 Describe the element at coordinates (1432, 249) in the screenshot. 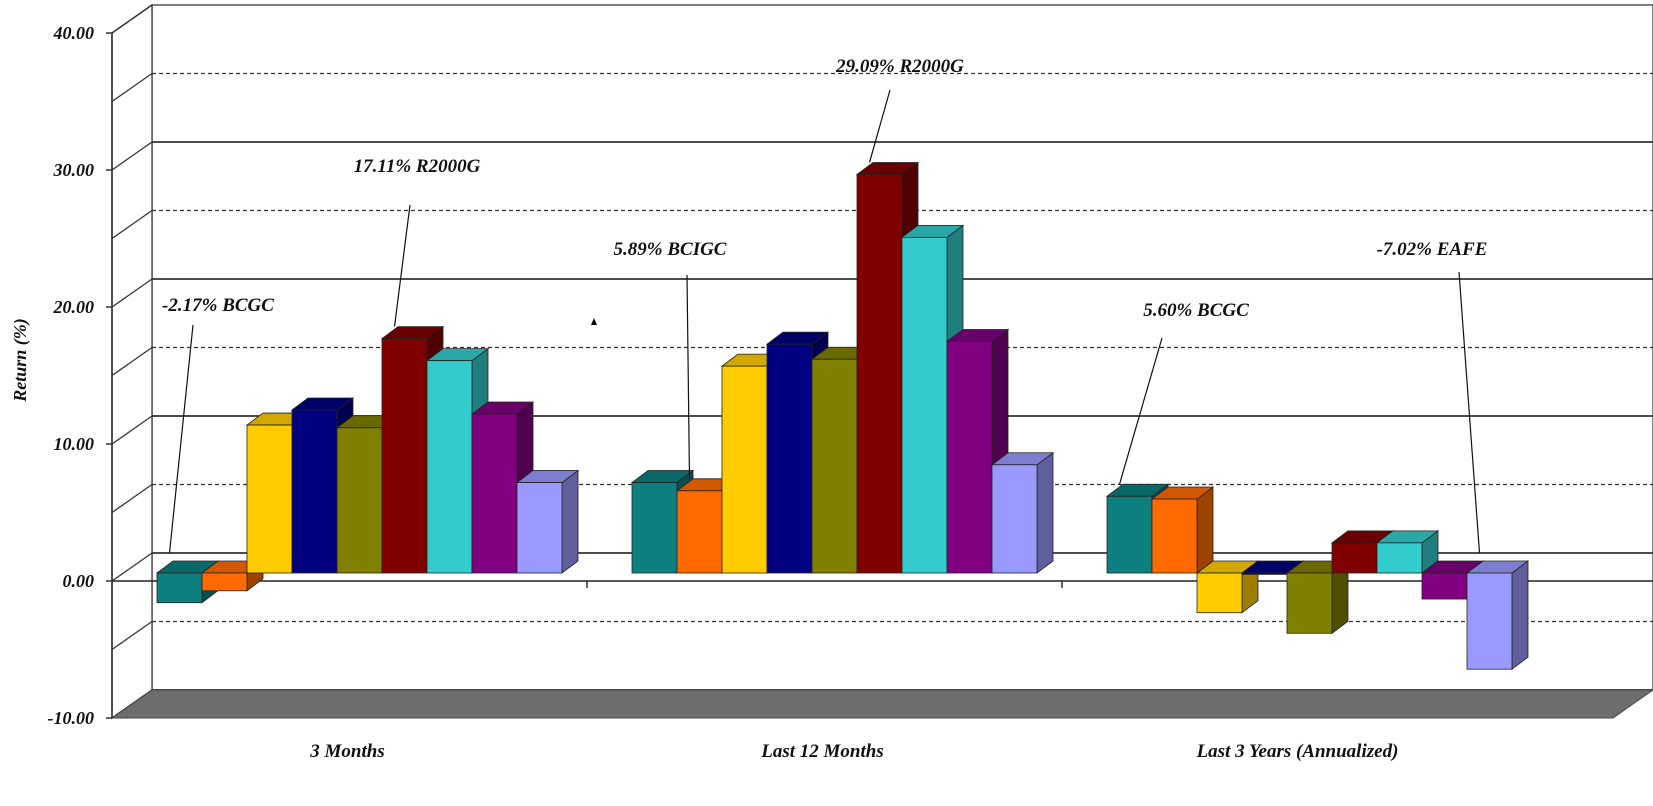

I see `annotation-label: -7.02% EAFE` at that location.